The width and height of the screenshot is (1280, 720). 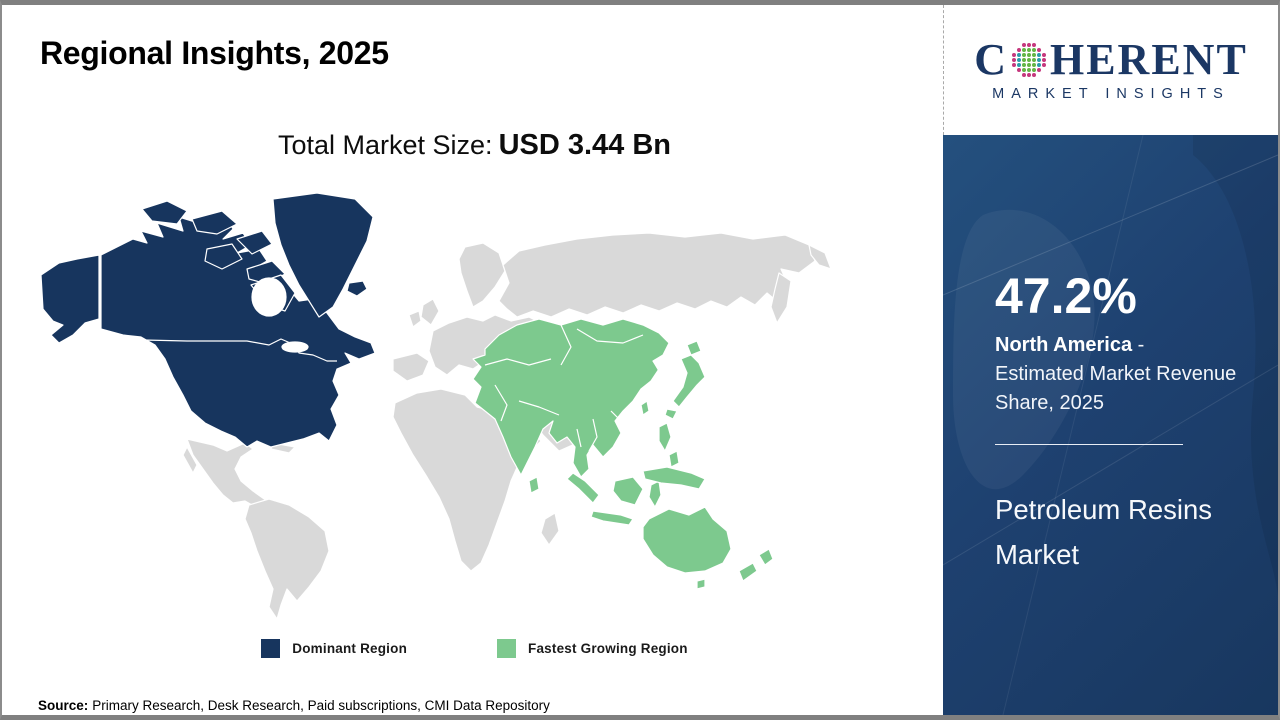 I want to click on total-market-size-label: Total Market Size:, so click(x=385, y=145).